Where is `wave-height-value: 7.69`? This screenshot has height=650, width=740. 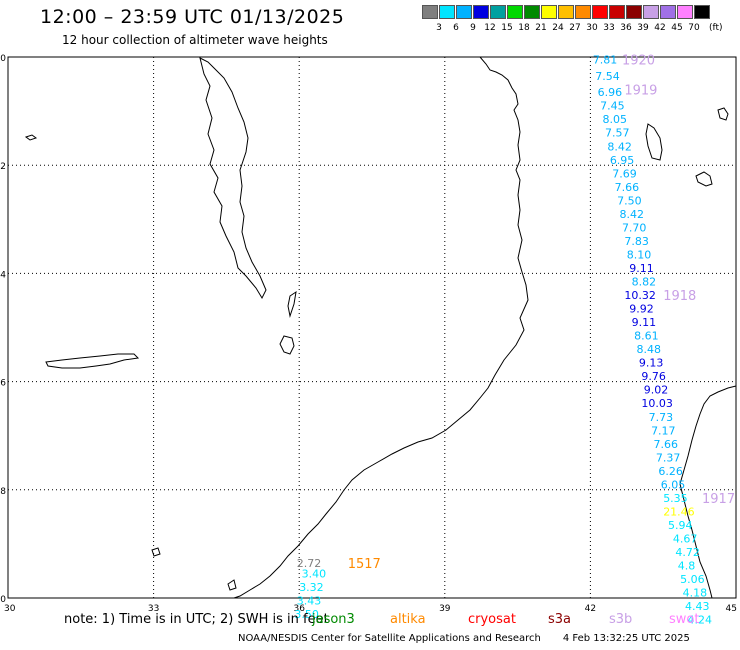 wave-height-value: 7.69 is located at coordinates (624, 173).